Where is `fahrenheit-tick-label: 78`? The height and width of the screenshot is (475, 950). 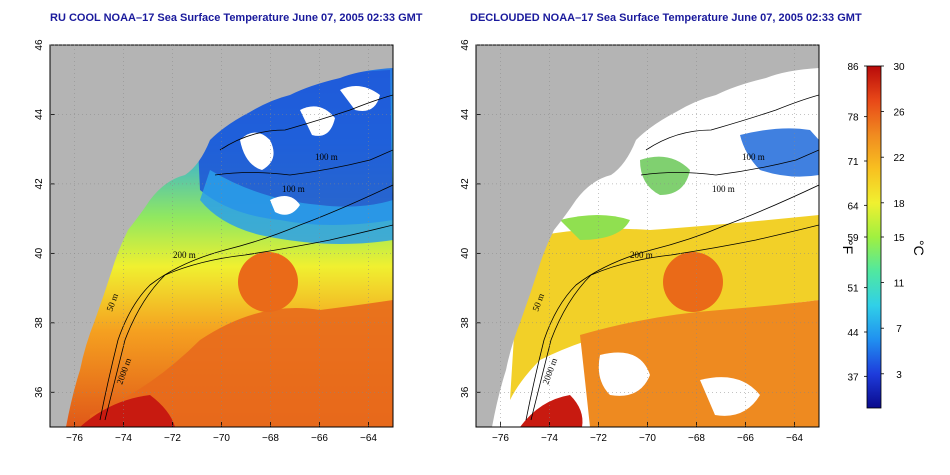 fahrenheit-tick-label: 78 is located at coordinates (853, 118).